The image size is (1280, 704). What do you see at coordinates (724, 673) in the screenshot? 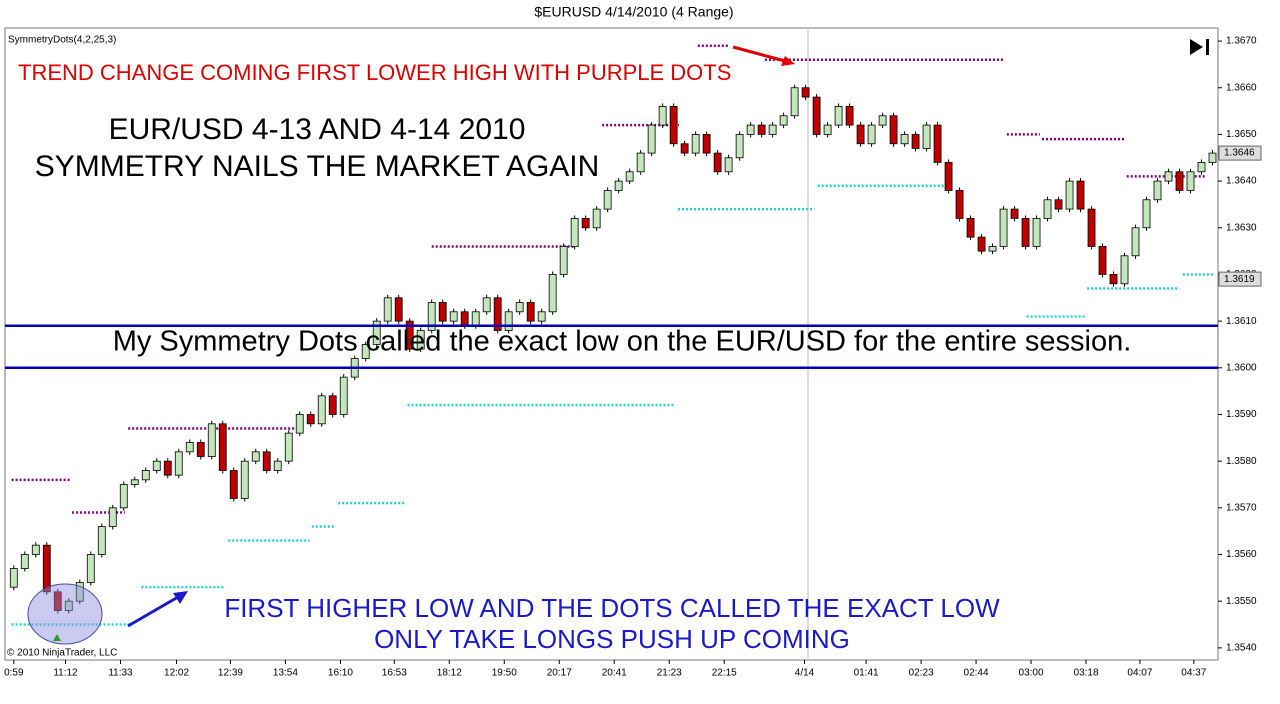
I see `x-tick-label: 22:15` at bounding box center [724, 673].